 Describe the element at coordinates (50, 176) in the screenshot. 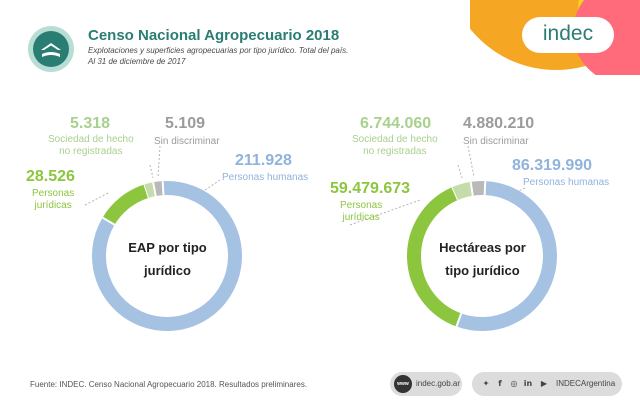

I see `eap-juridicas-value: 28.526` at that location.